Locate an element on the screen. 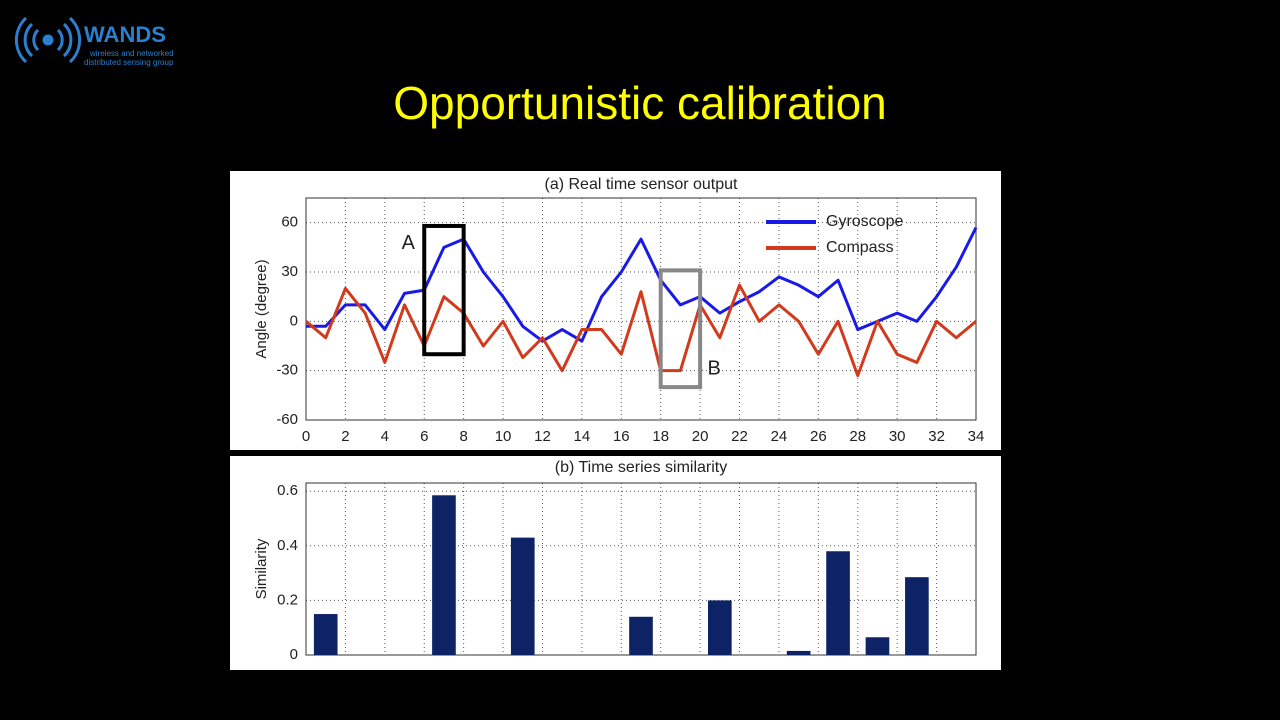 The width and height of the screenshot is (1280, 720). x-tick-label: 10 is located at coordinates (503, 436).